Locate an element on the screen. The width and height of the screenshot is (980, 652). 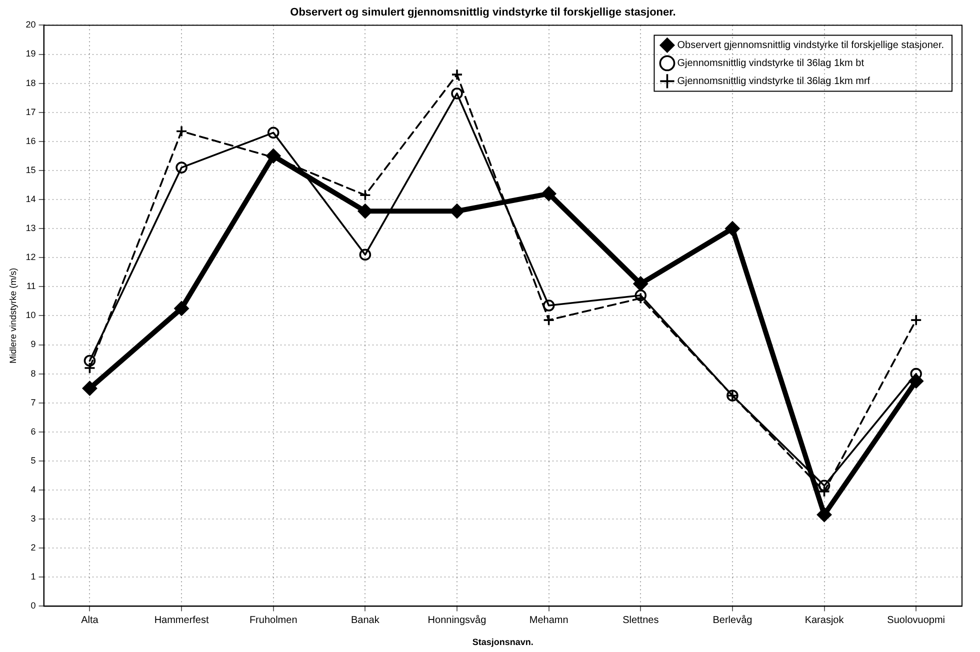
y-tick-label: 0 is located at coordinates (33, 605).